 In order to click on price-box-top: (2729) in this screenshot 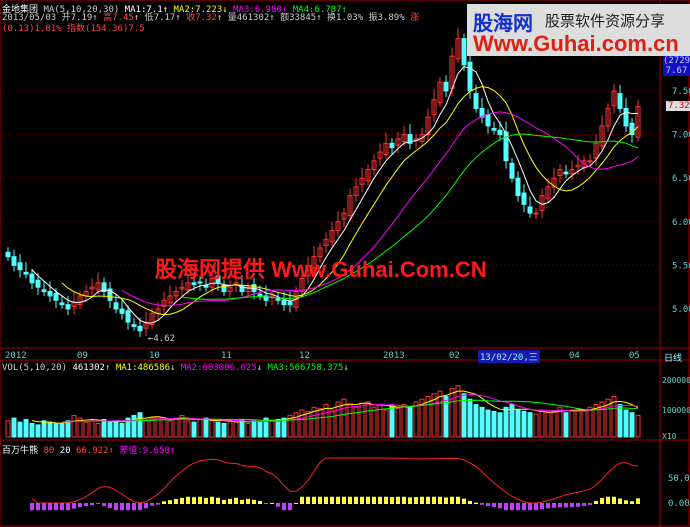, I will do `click(676, 61)`.